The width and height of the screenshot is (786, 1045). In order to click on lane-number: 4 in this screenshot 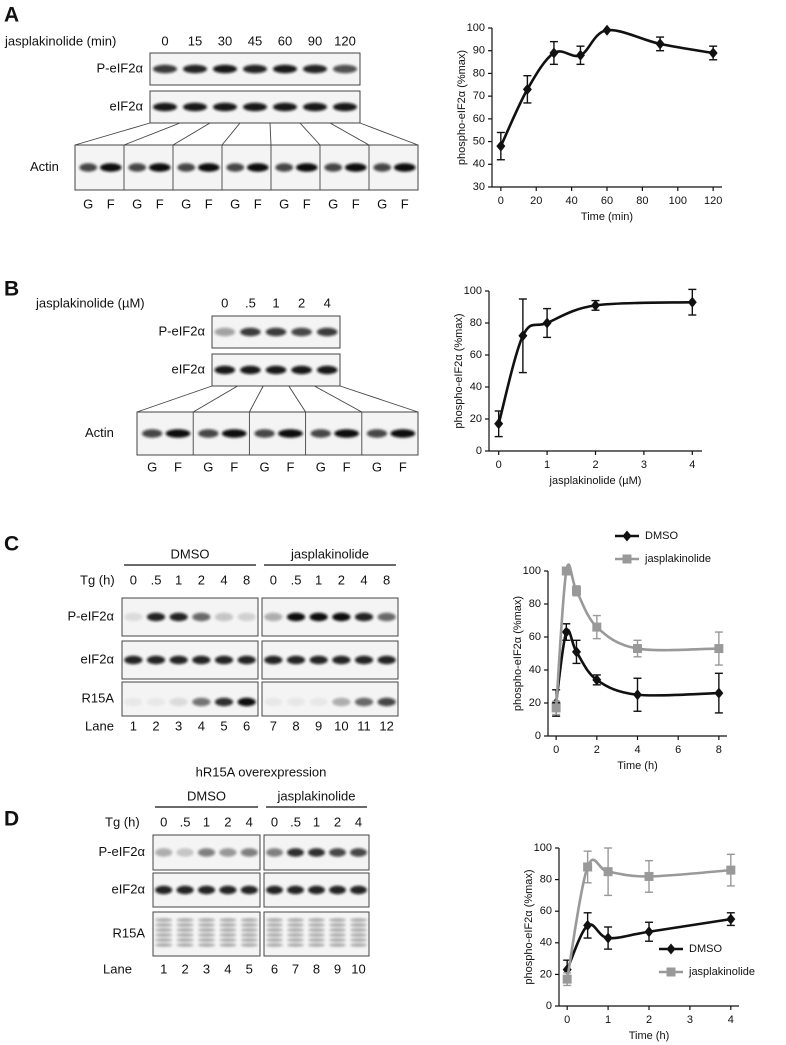, I will do `click(227, 968)`.